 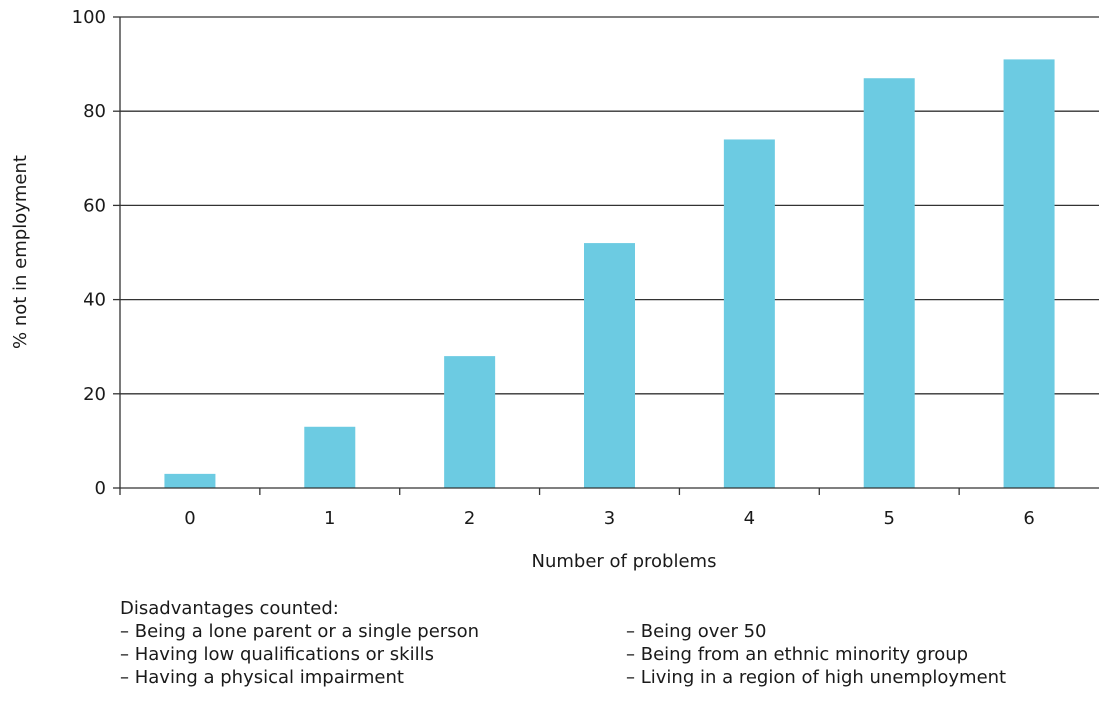 What do you see at coordinates (696, 631) in the screenshot?
I see `note-item: – Being over 50` at bounding box center [696, 631].